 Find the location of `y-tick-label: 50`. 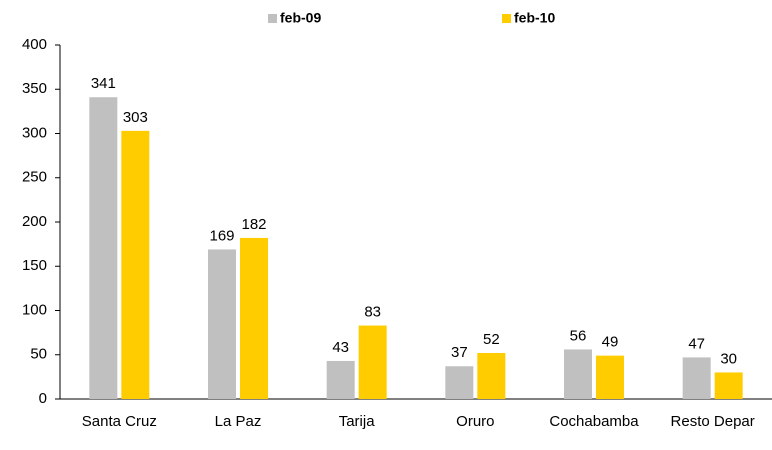

y-tick-label: 50 is located at coordinates (38, 354).